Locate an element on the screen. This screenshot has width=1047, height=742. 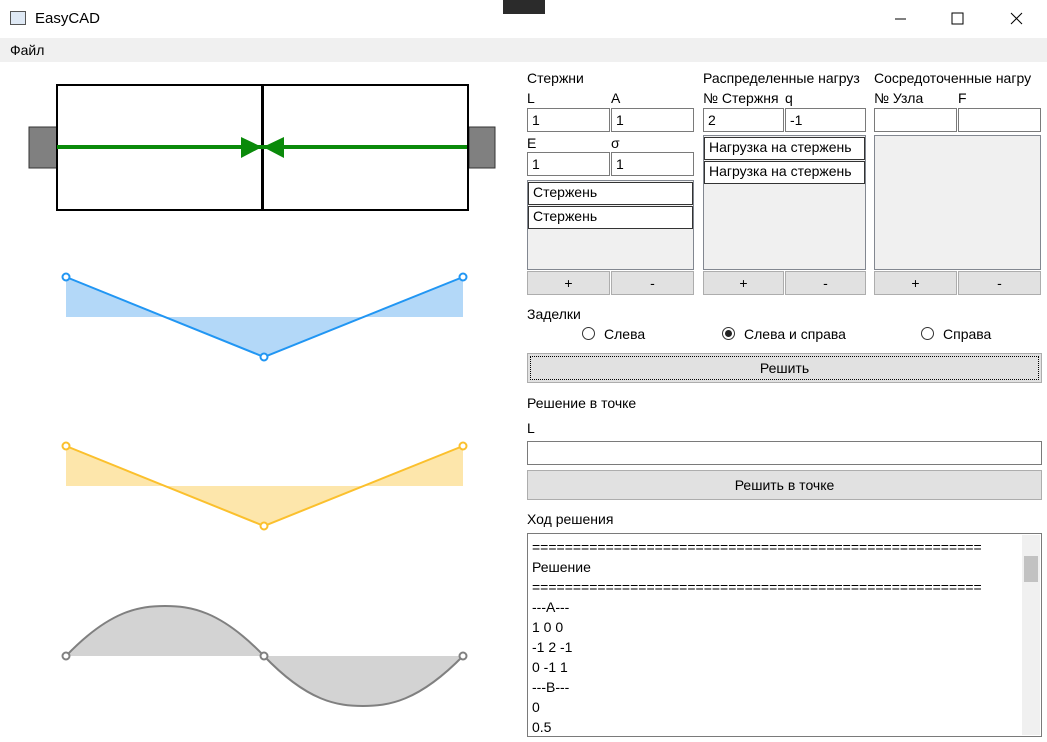
radio-label: Слева is located at coordinates (625, 334).